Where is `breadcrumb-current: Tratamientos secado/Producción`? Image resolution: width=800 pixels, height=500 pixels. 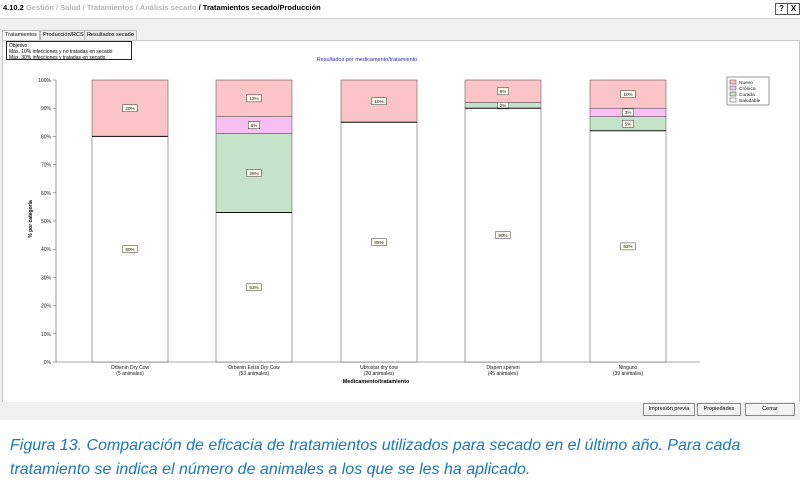 breadcrumb-current: Tratamientos secado/Producción is located at coordinates (261, 7).